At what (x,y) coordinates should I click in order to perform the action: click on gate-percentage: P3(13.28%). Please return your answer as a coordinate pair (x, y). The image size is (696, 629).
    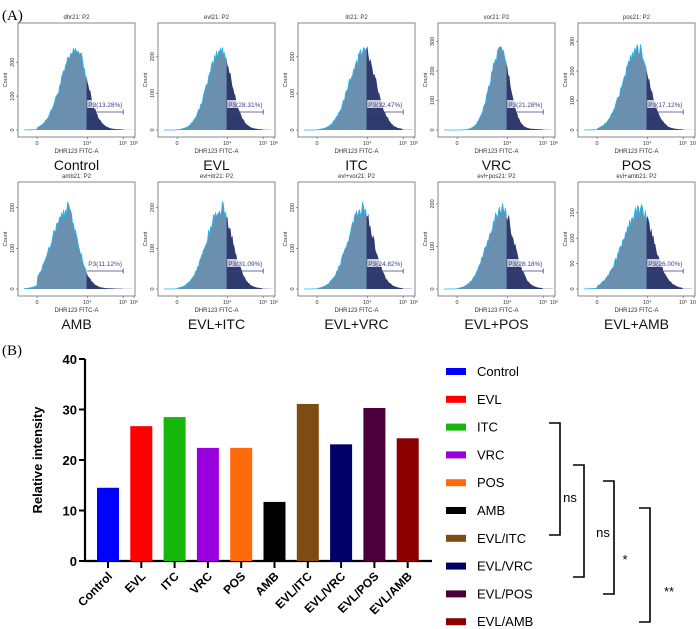
    Looking at the image, I should click on (105, 105).